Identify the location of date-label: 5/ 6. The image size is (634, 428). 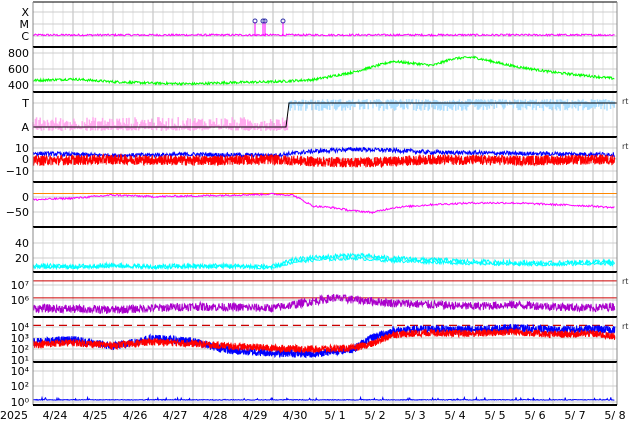
(534, 415).